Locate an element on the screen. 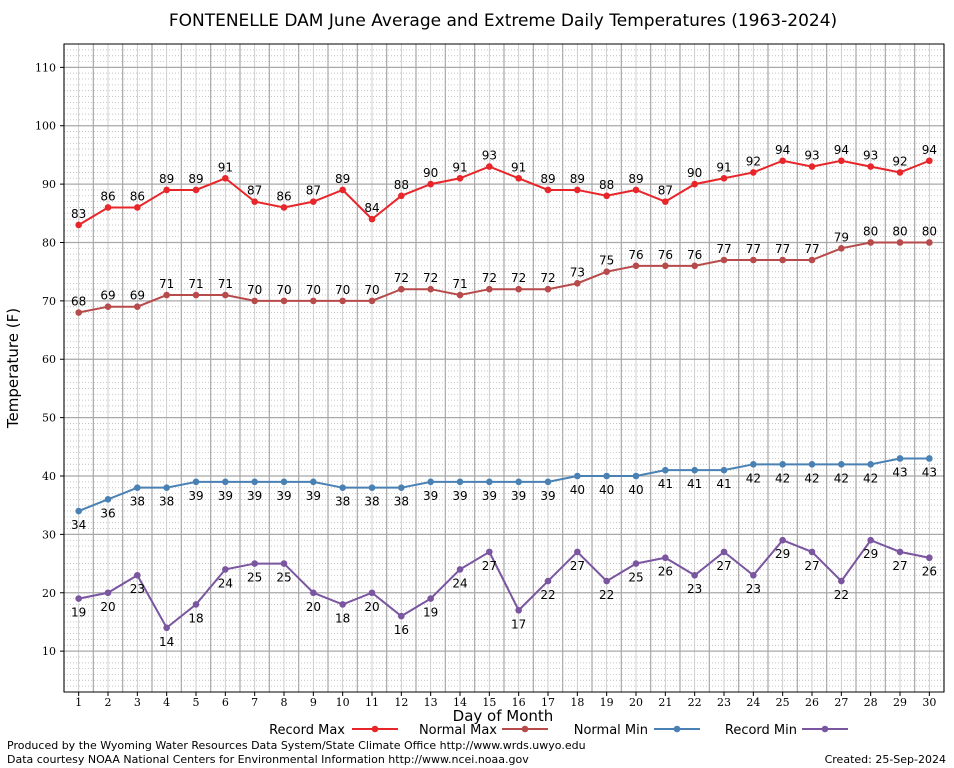 This screenshot has height=768, width=954. x-tick-label: 9 is located at coordinates (313, 702).